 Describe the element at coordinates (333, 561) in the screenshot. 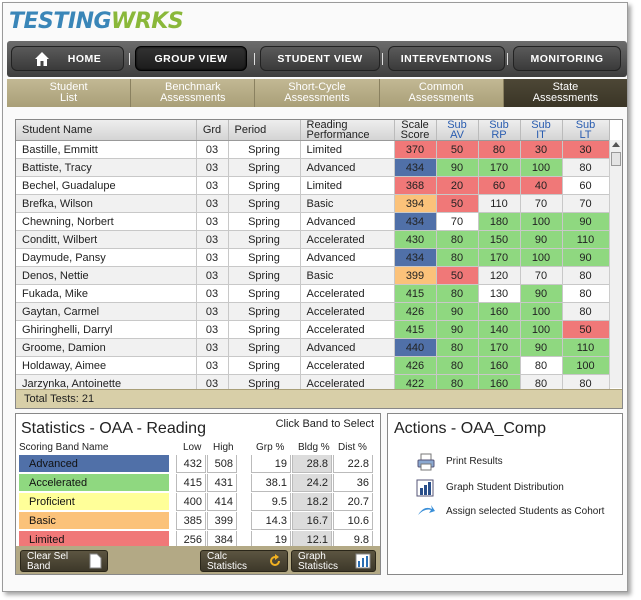

I see `graph-statistics-button: Graph Statistics` at that location.